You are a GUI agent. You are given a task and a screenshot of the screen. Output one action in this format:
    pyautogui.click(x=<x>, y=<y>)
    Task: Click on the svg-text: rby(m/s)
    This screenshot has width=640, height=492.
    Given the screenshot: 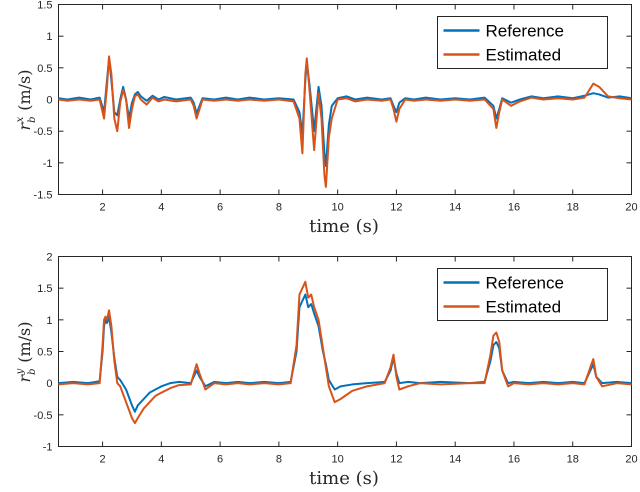 What is the action you would take?
    pyautogui.click(x=26, y=352)
    